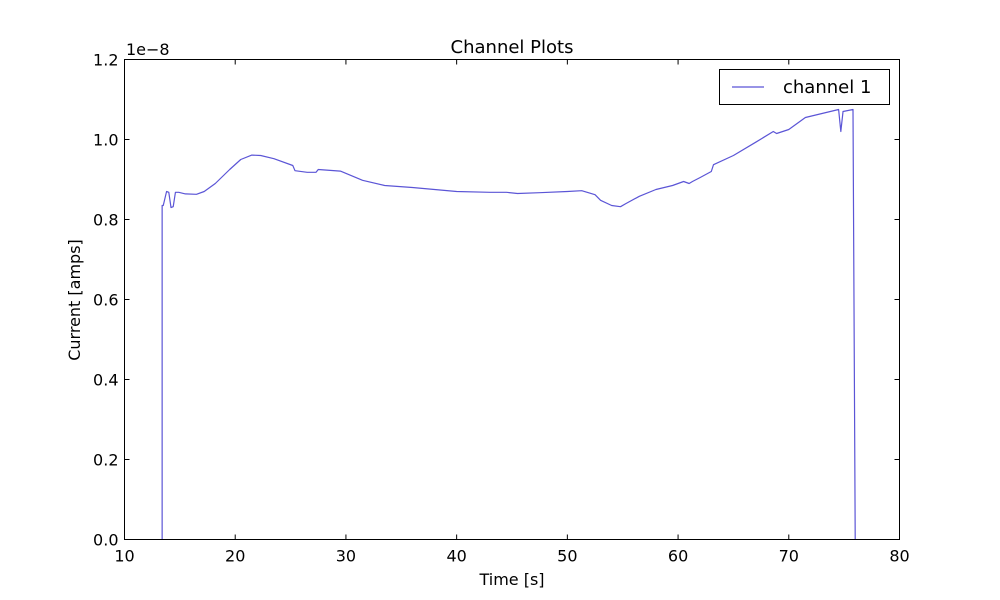  What do you see at coordinates (827, 87) in the screenshot?
I see `legend-label-channel-1: channel 1` at bounding box center [827, 87].